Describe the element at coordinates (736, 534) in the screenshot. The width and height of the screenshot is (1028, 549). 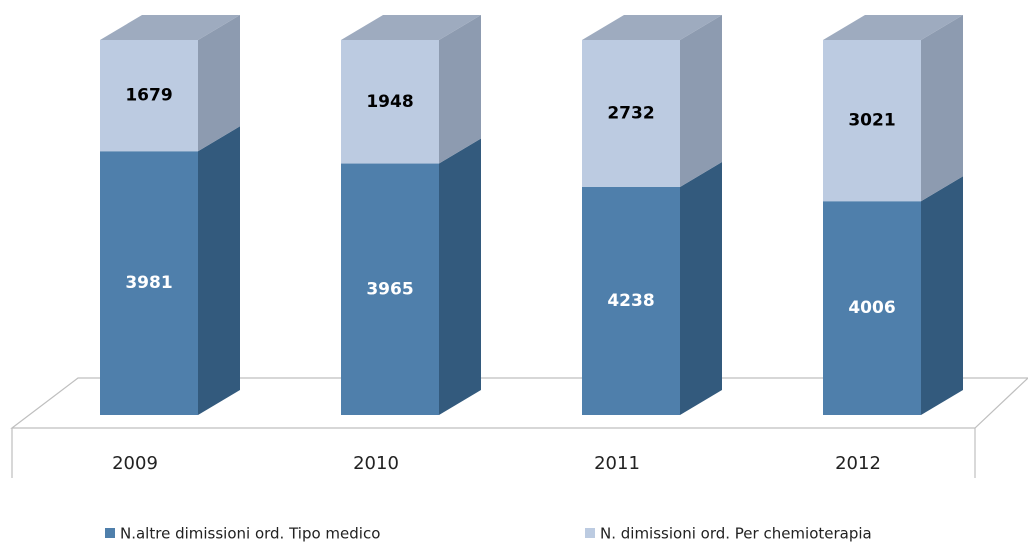
I see `legend-label: N. dimissioni ord. Per chemioterapia` at that location.